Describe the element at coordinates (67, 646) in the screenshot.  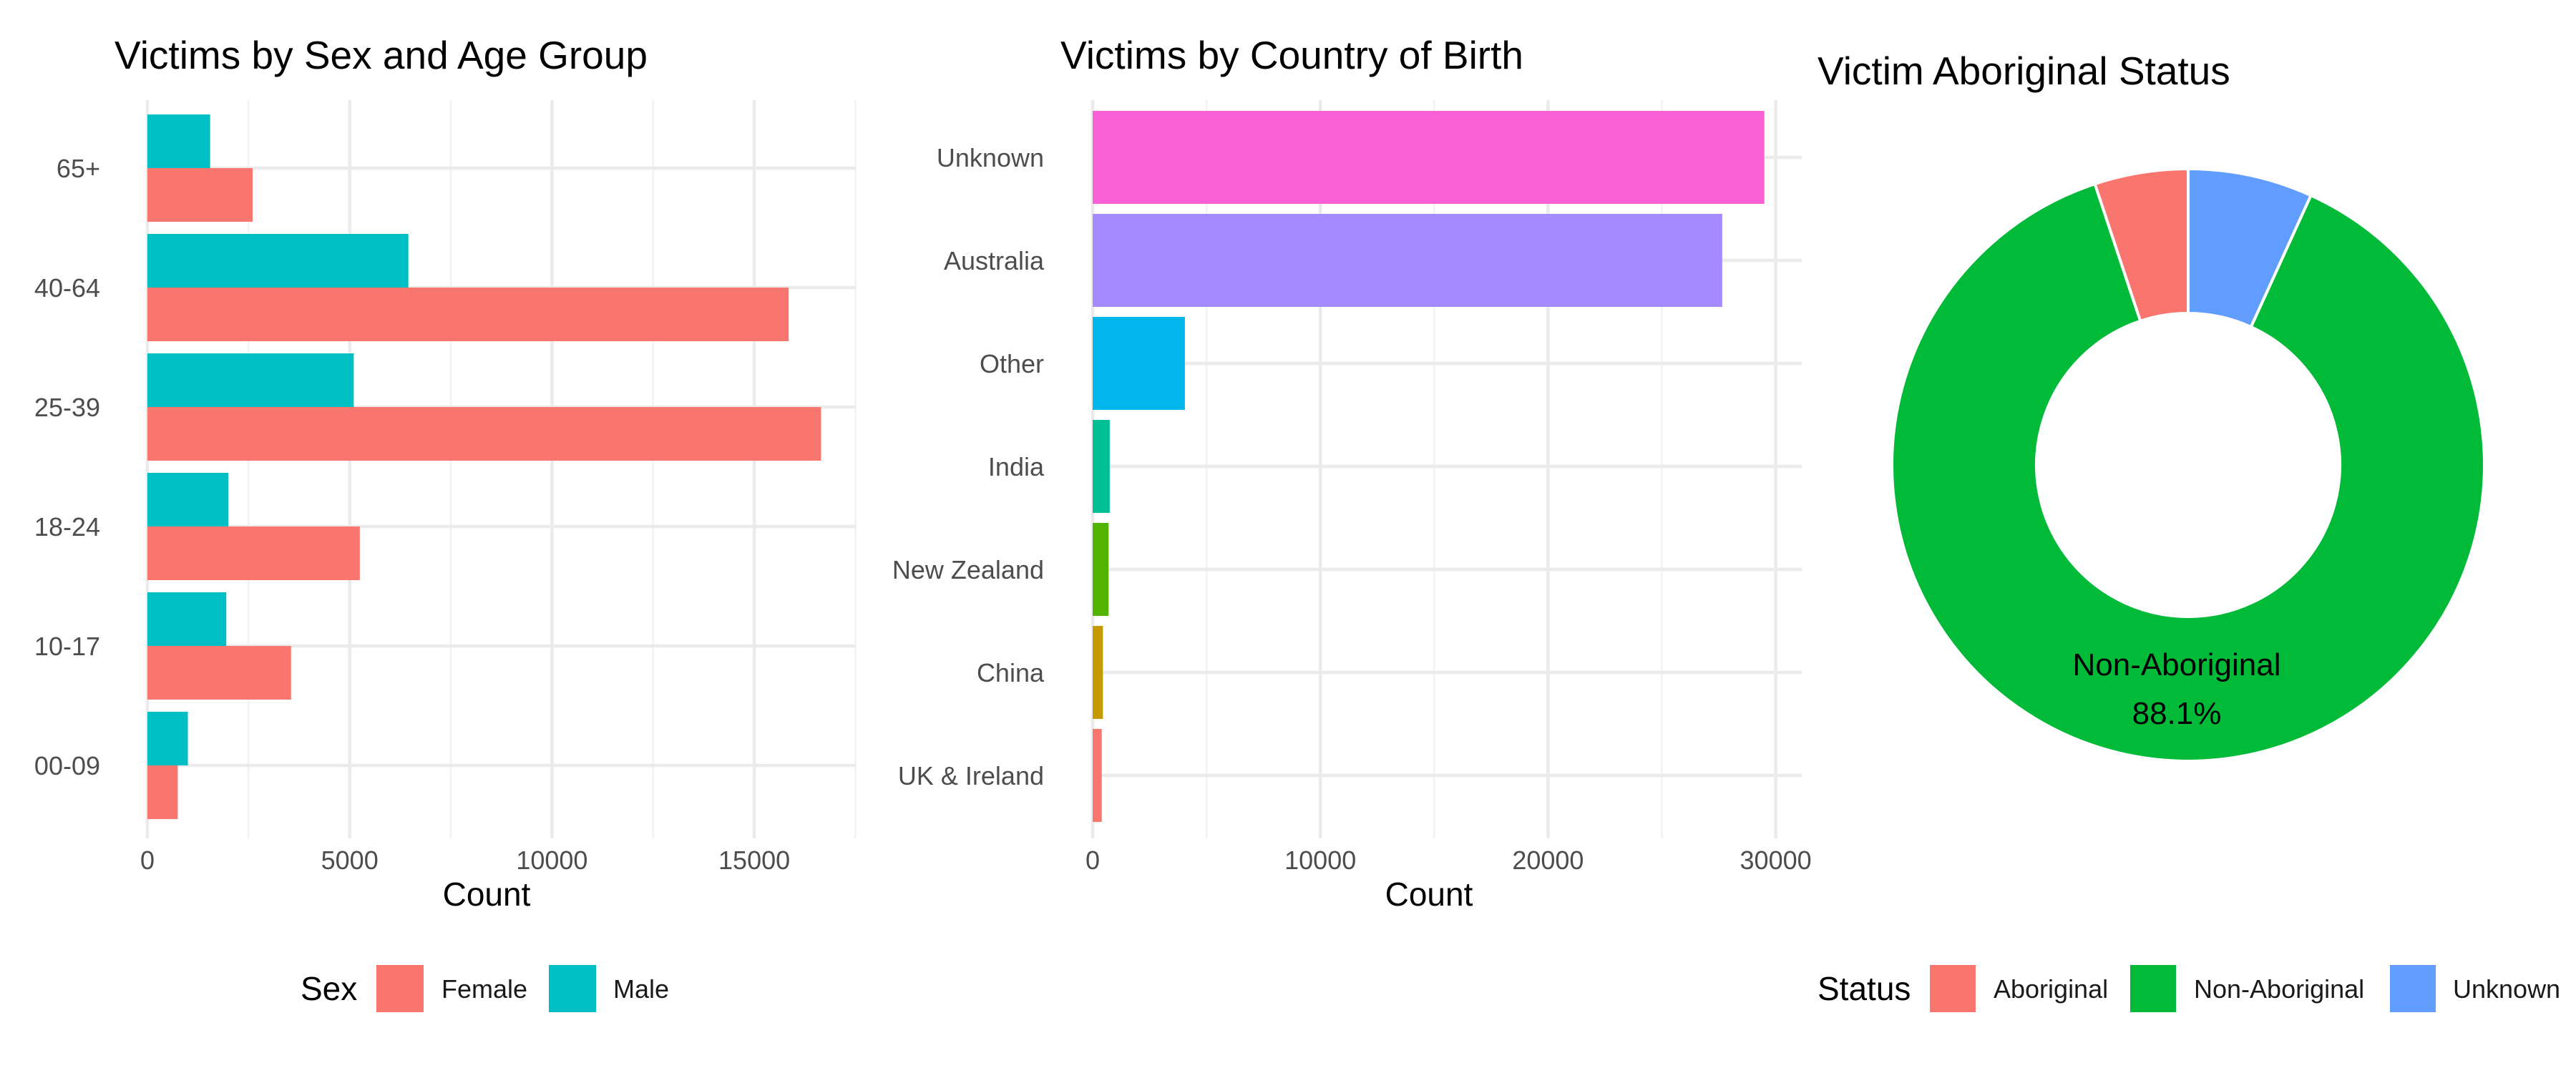
I see `y-tick-label: 10-17` at that location.